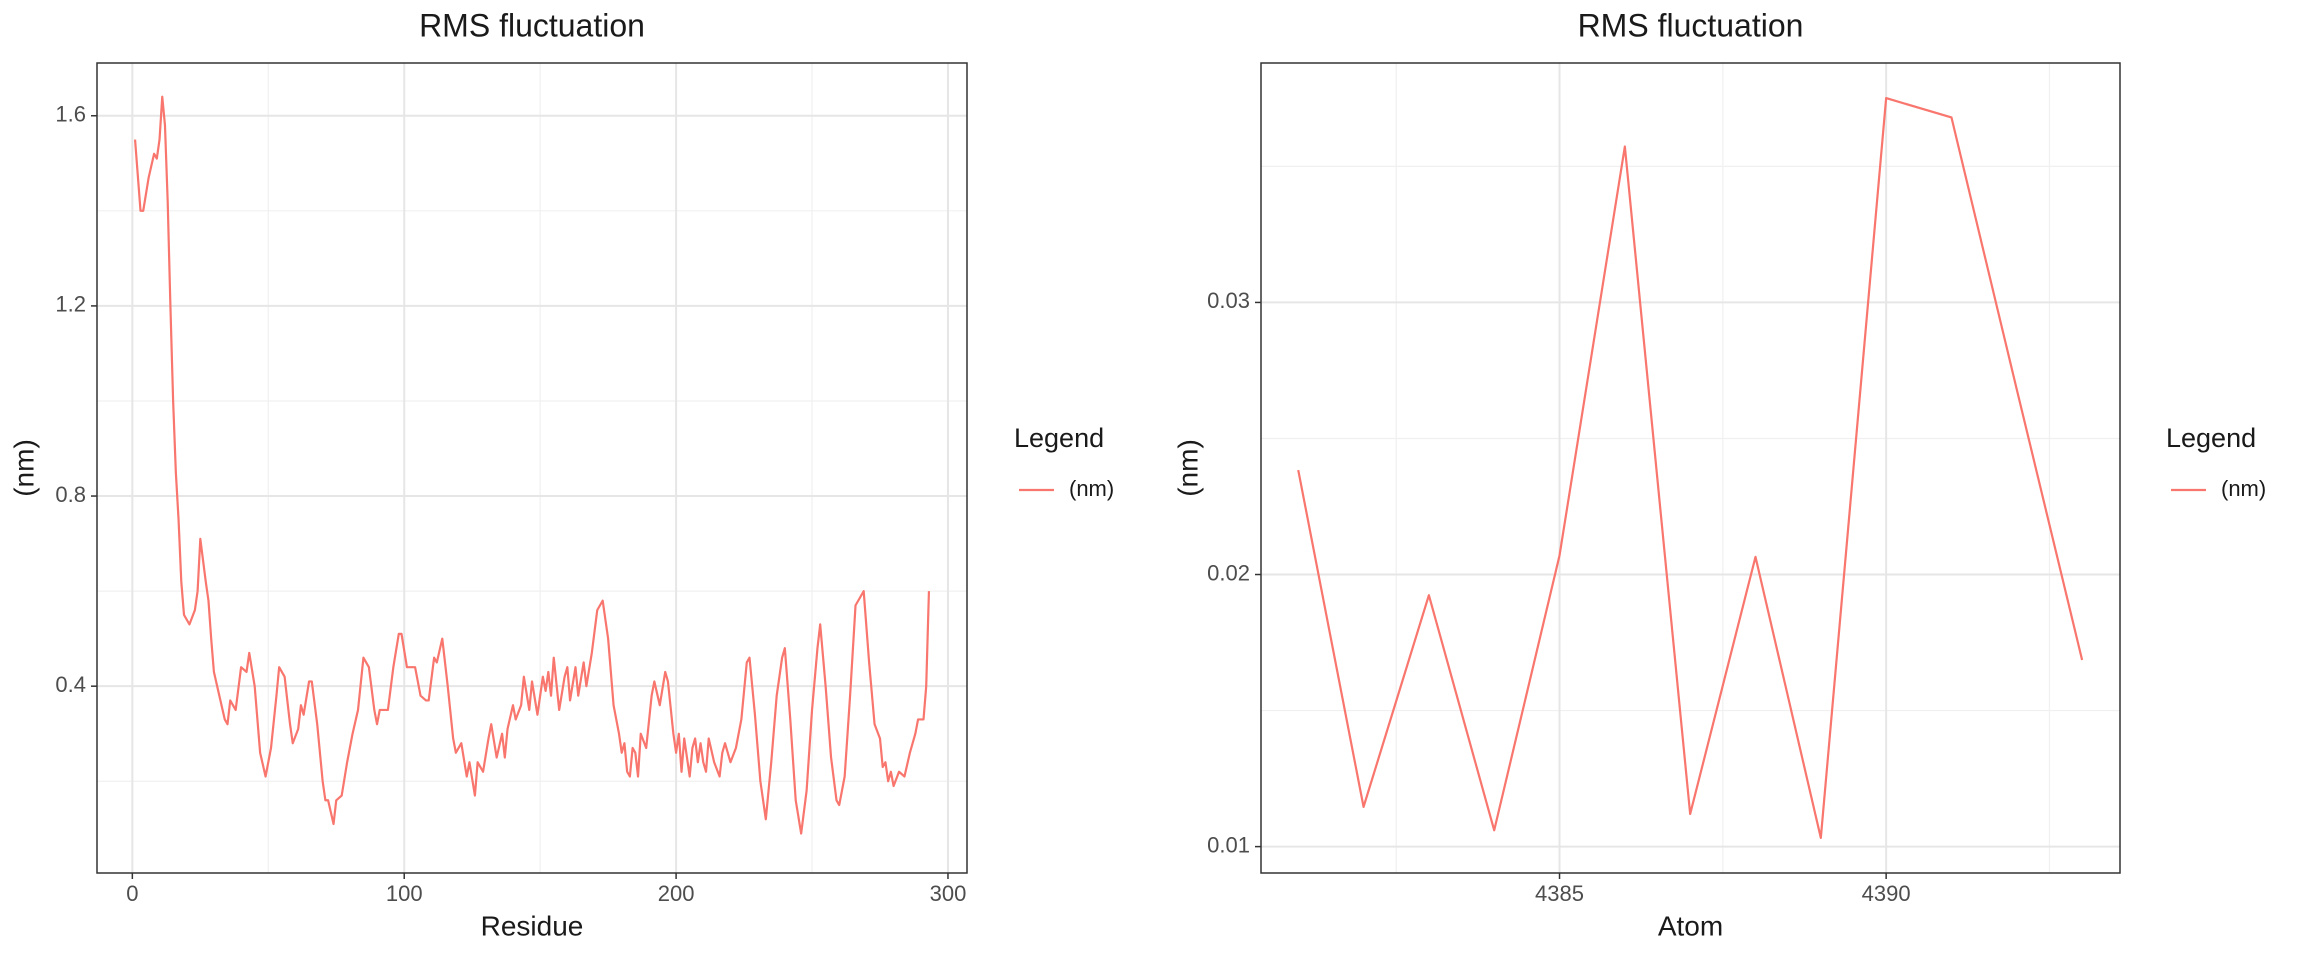  What do you see at coordinates (676, 893) in the screenshot?
I see `x-tick-label: 200` at bounding box center [676, 893].